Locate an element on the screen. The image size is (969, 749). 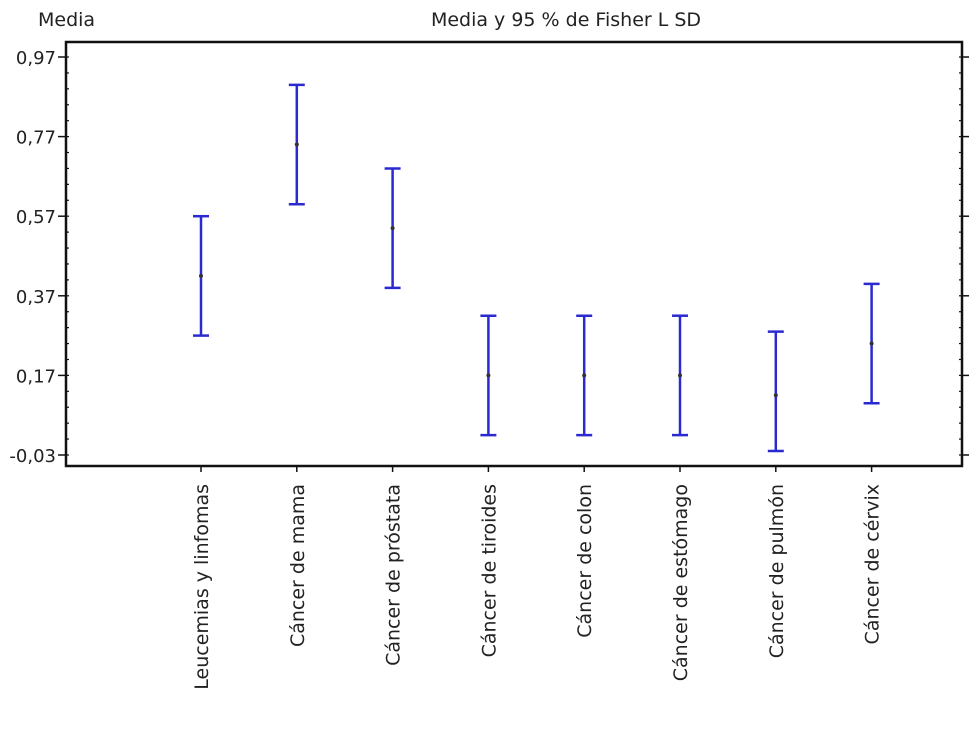
x-tick-label: Cáncer de pulmón is located at coordinates (777, 571).